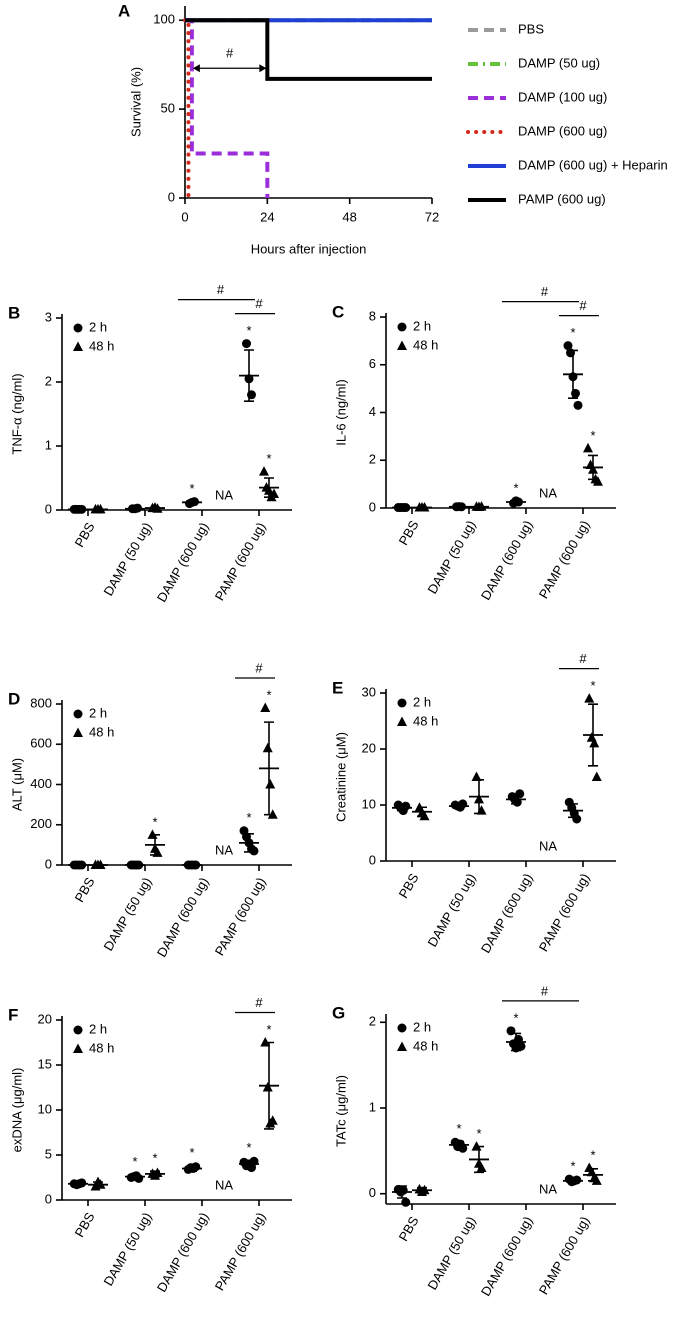 Image resolution: width=700 pixels, height=1320 pixels. Describe the element at coordinates (340, 412) in the screenshot. I see `y-axis-title: IL-6 (ng/ml)` at that location.